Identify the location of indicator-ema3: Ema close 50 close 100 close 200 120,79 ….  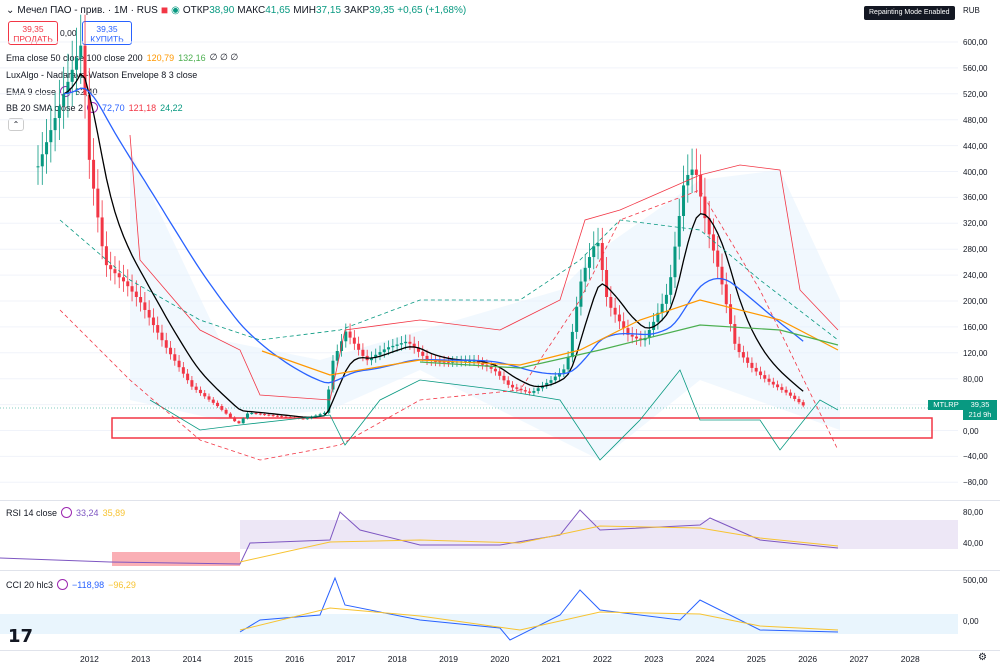
(122, 57).